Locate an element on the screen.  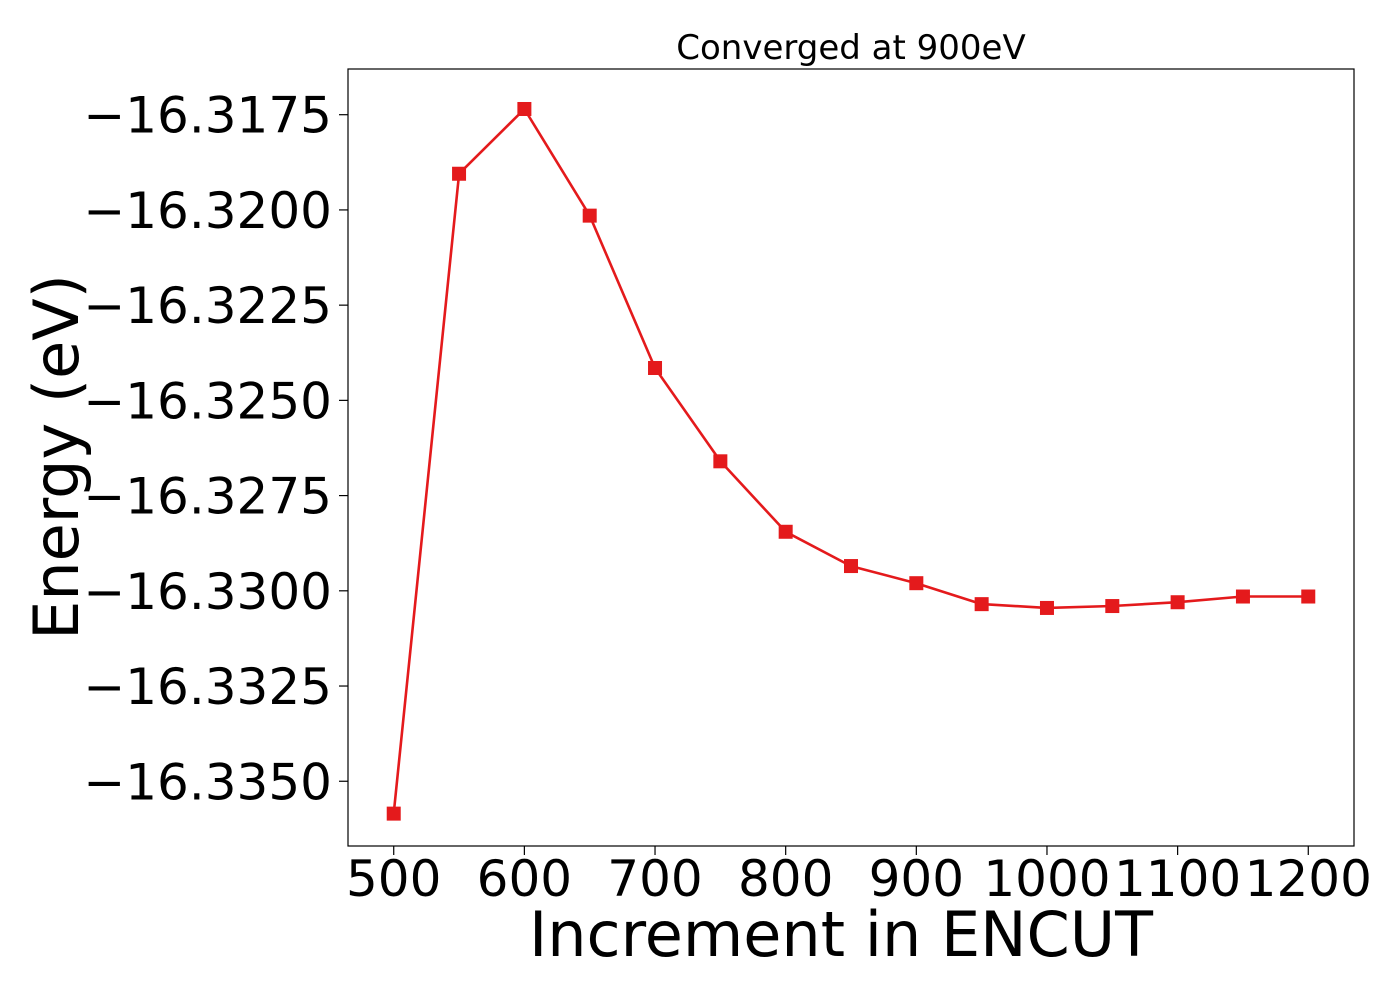
y-tick-label: −16.3175 is located at coordinates (207, 116).